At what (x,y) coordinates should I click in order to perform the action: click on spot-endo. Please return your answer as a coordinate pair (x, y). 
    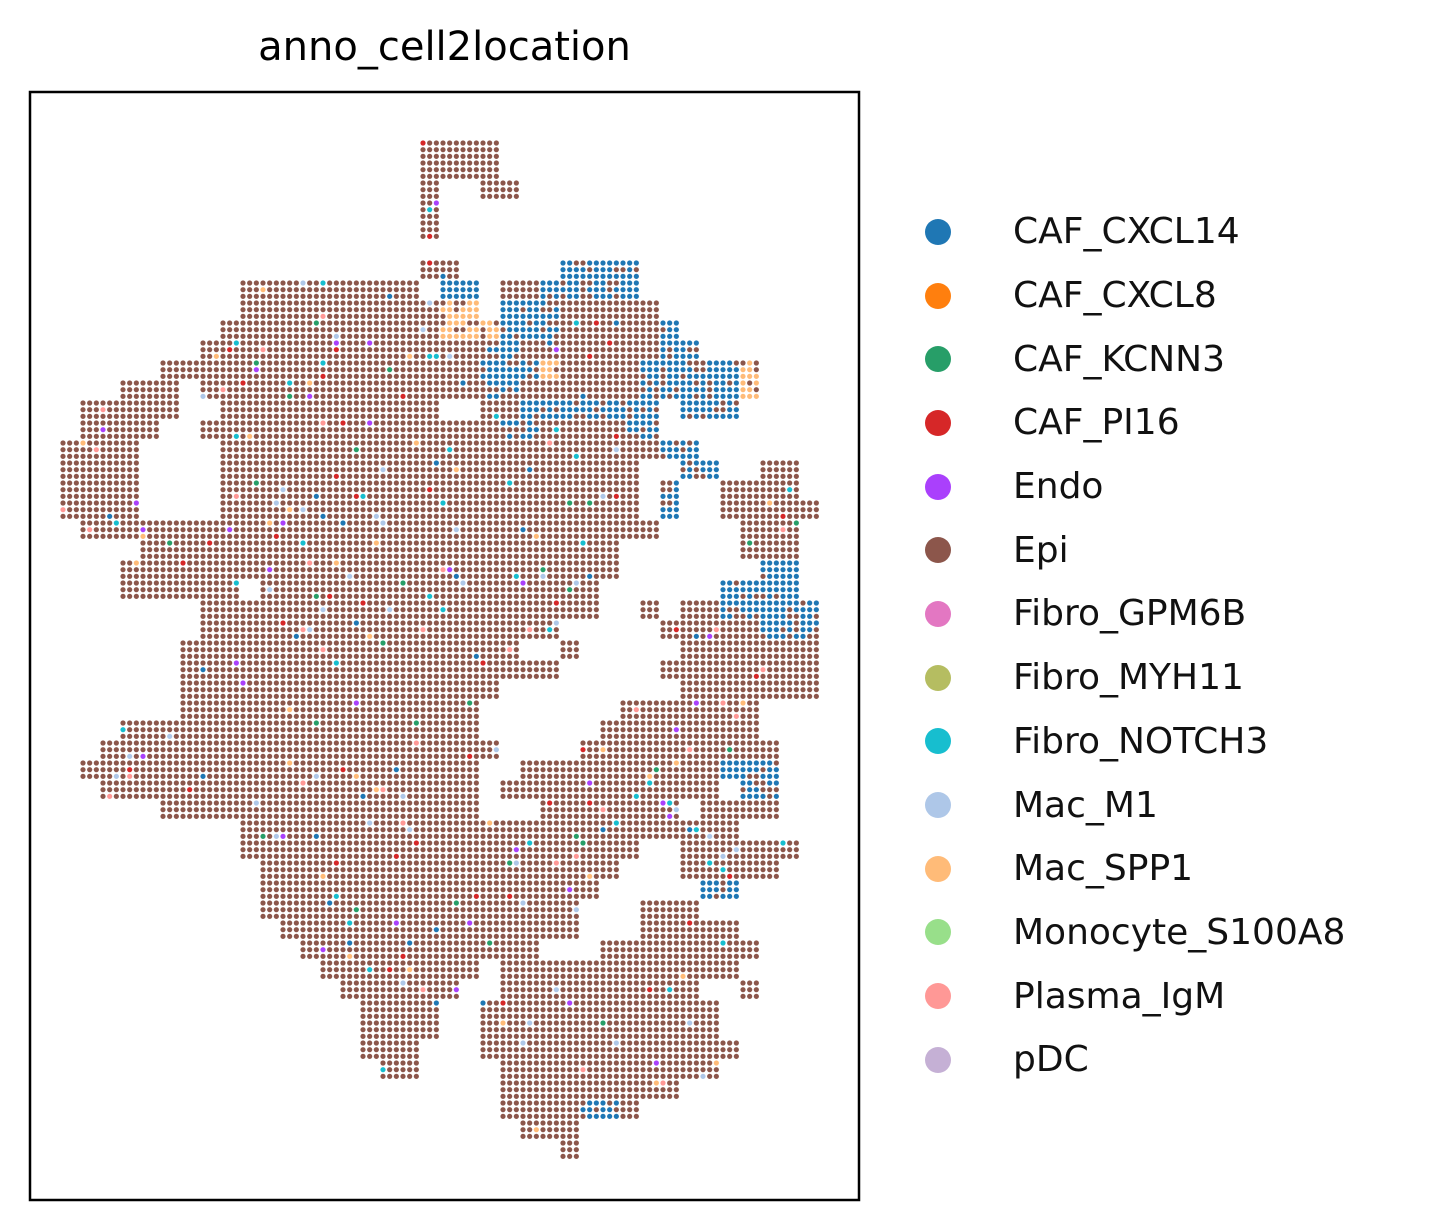
    Looking at the image, I should click on (270, 570).